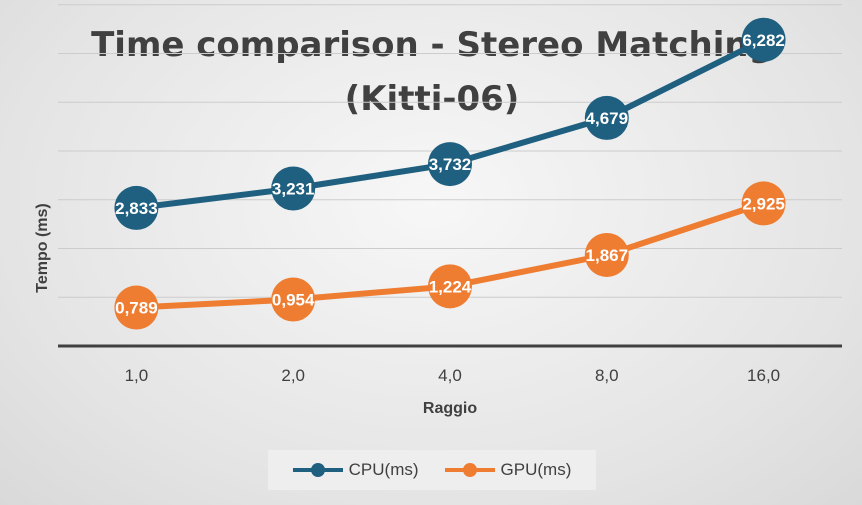  Describe the element at coordinates (293, 375) in the screenshot. I see `x-tick-label: 2,0` at that location.